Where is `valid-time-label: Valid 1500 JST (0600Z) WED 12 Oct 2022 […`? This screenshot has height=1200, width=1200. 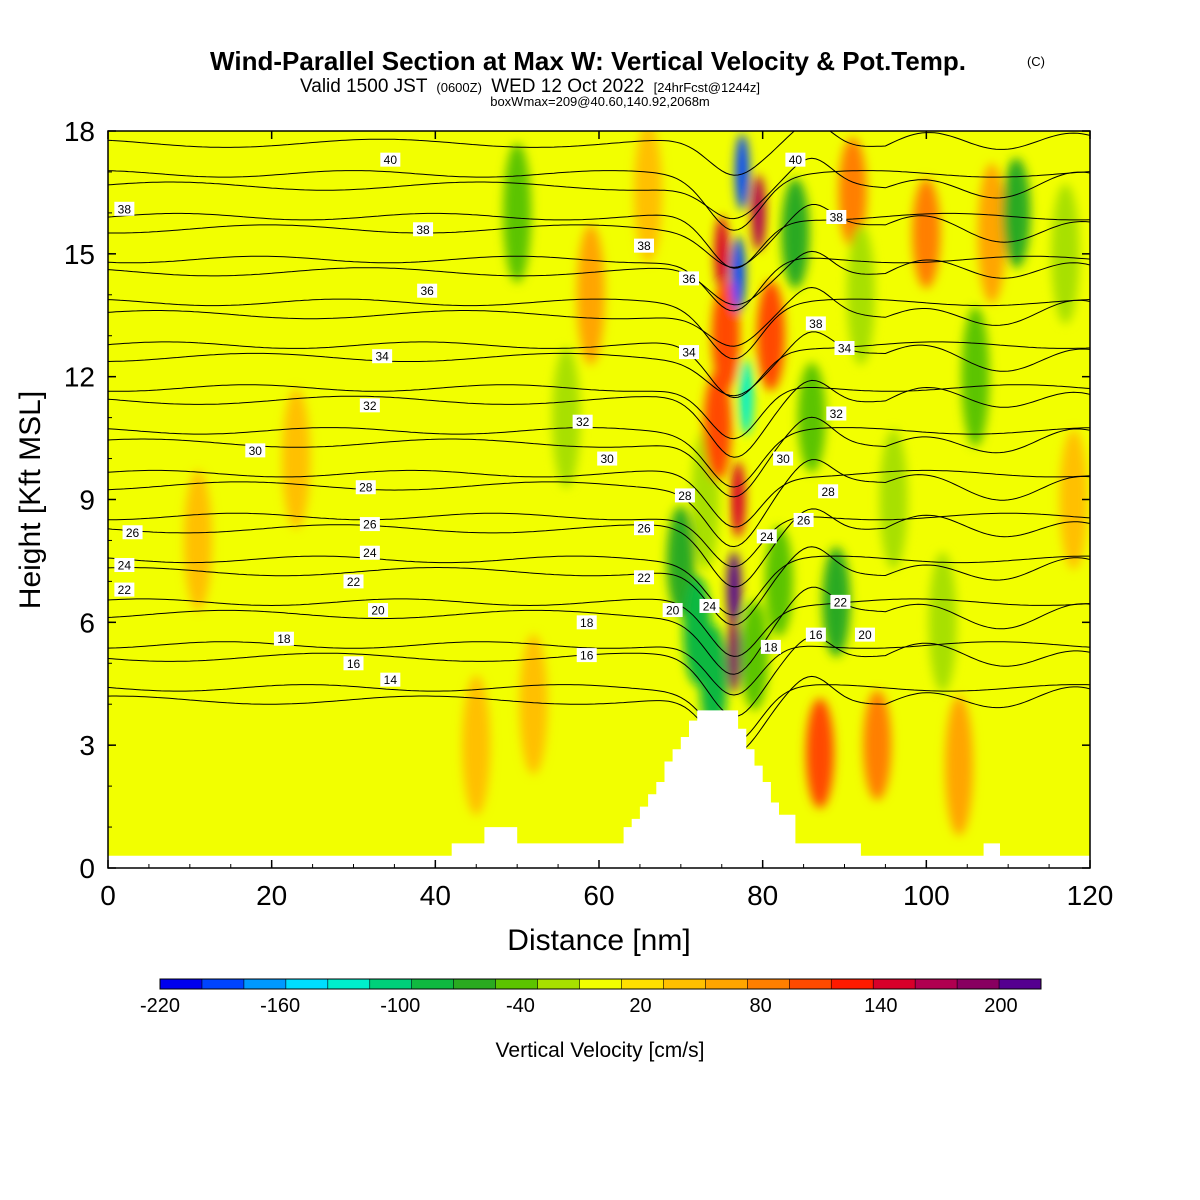 valid-time-label: Valid 1500 JST (0600Z) WED 12 Oct 2022 [… is located at coordinates (530, 86).